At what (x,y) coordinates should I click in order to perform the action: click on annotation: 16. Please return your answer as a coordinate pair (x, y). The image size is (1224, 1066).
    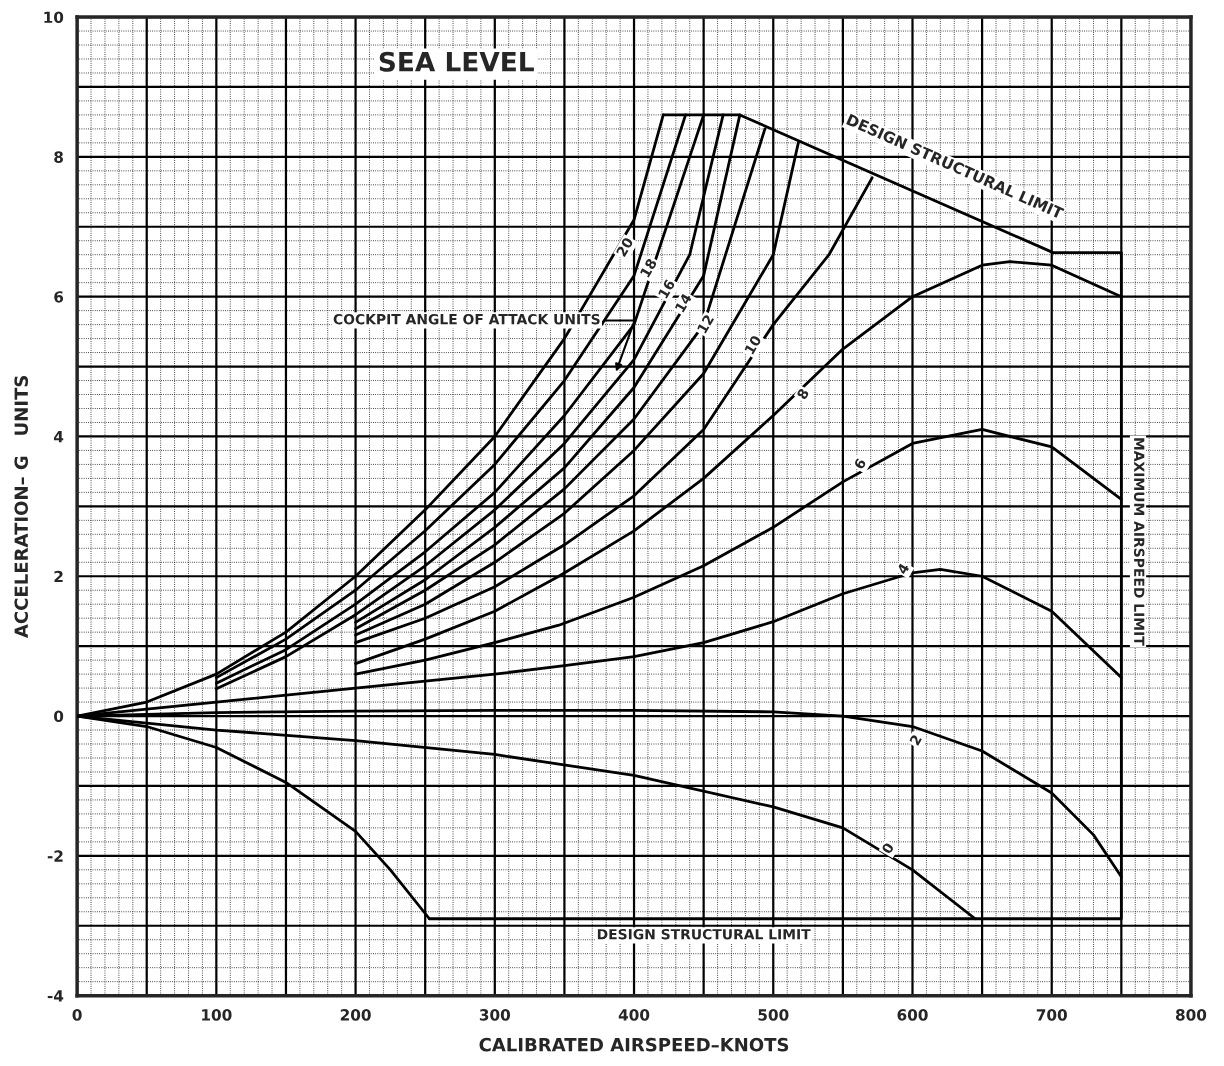
    Looking at the image, I should click on (666, 288).